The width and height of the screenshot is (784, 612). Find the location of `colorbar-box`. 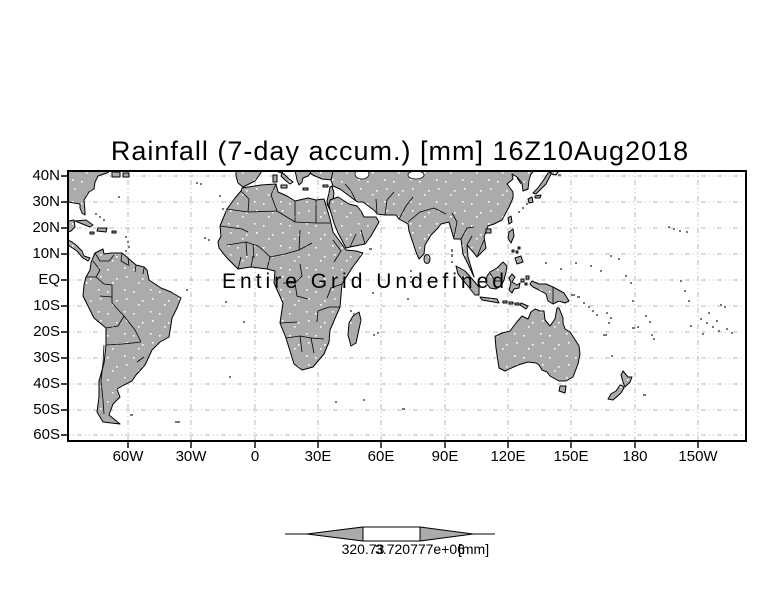

colorbar-box is located at coordinates (391, 534).